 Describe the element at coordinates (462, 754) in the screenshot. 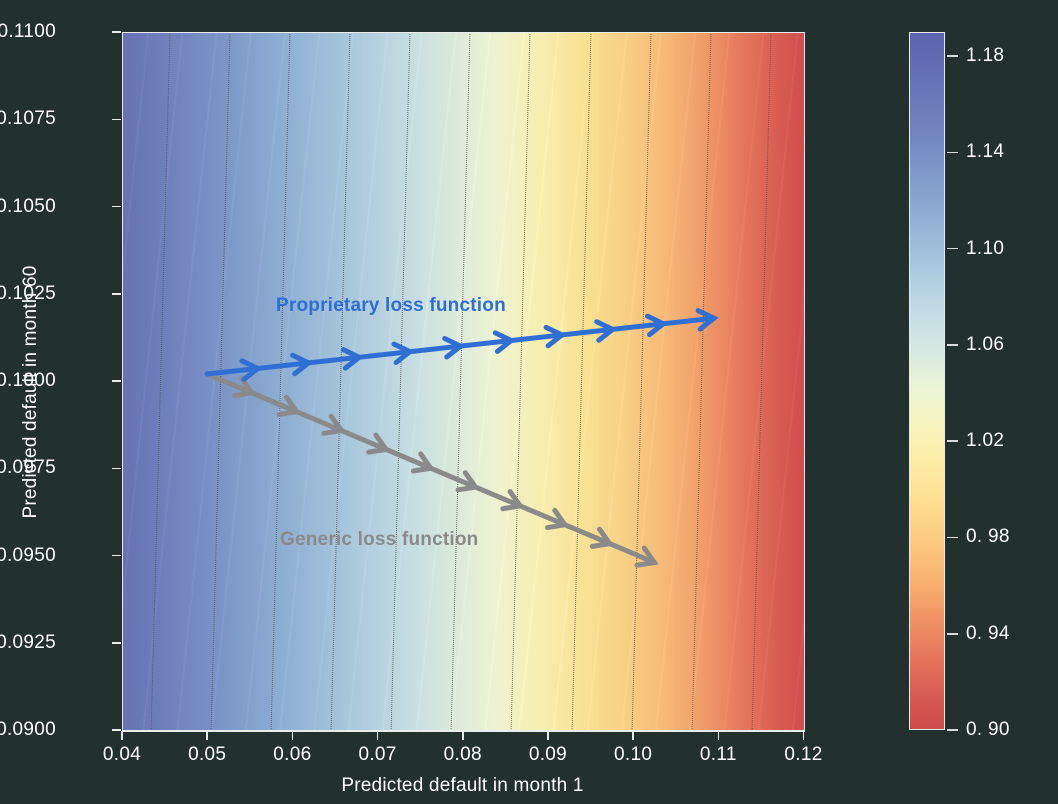

I see `x-tick-label: 0.08` at that location.